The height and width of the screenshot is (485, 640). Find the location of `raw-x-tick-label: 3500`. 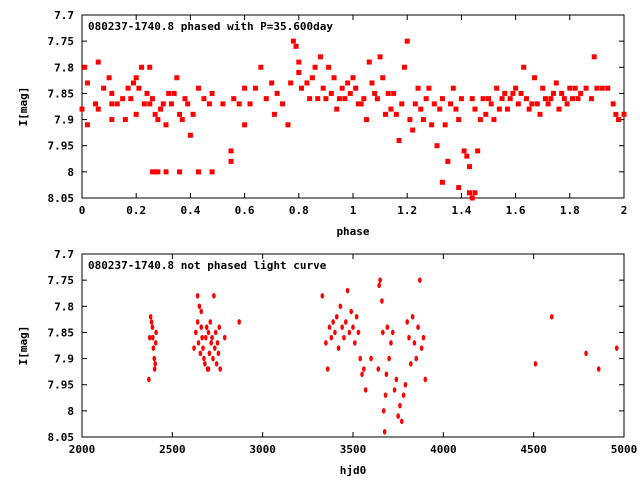

raw-x-tick-label: 3500 is located at coordinates (353, 449).